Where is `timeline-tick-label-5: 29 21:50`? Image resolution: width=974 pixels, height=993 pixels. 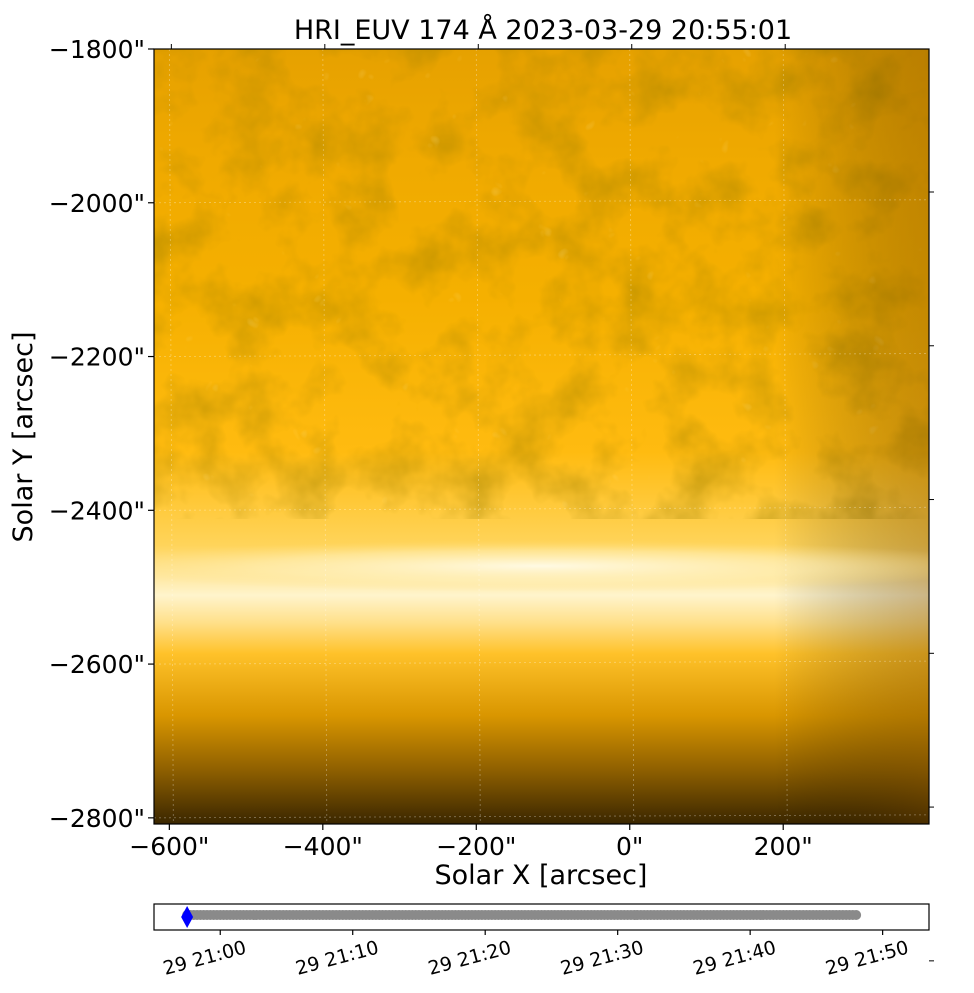
timeline-tick-label-5: 29 21:50 is located at coordinates (867, 958).